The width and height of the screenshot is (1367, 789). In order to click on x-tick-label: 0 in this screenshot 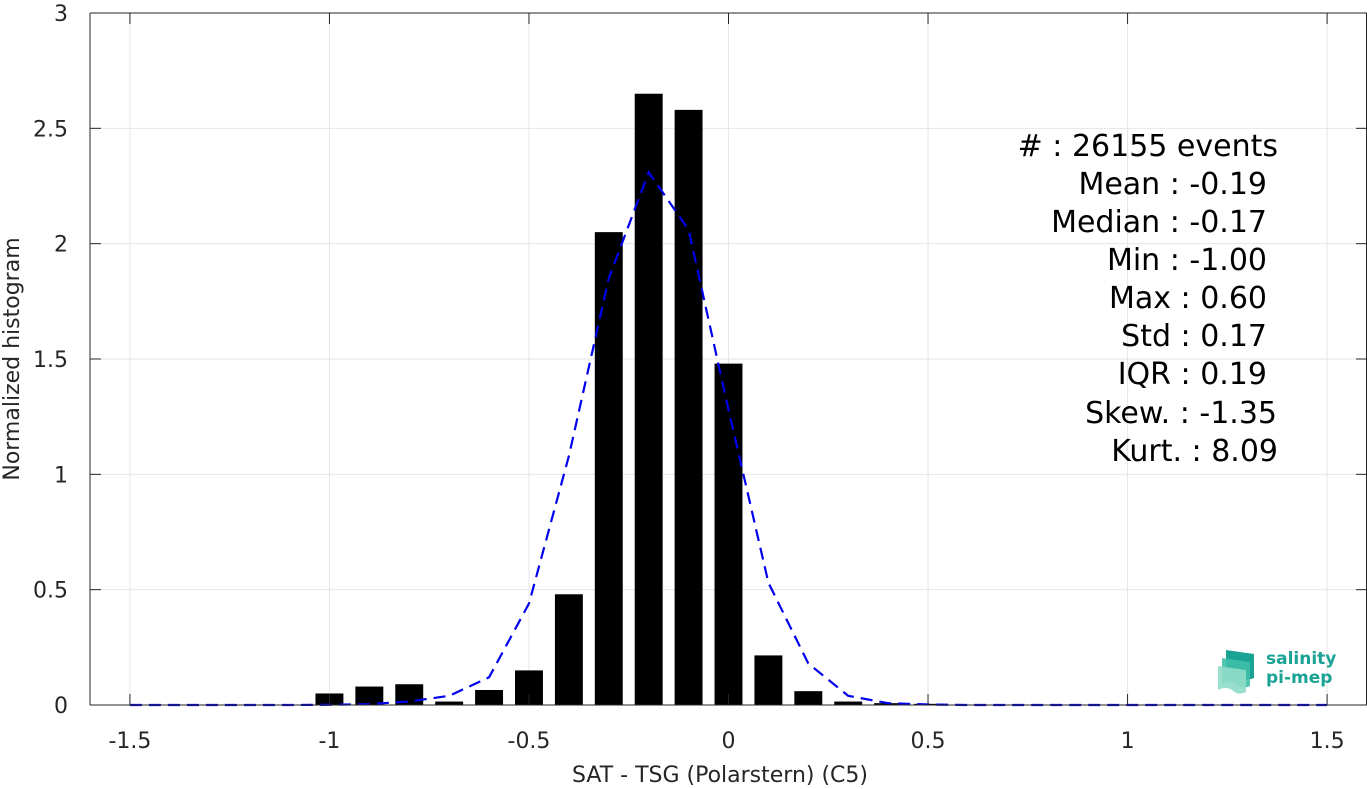, I will do `click(729, 741)`.